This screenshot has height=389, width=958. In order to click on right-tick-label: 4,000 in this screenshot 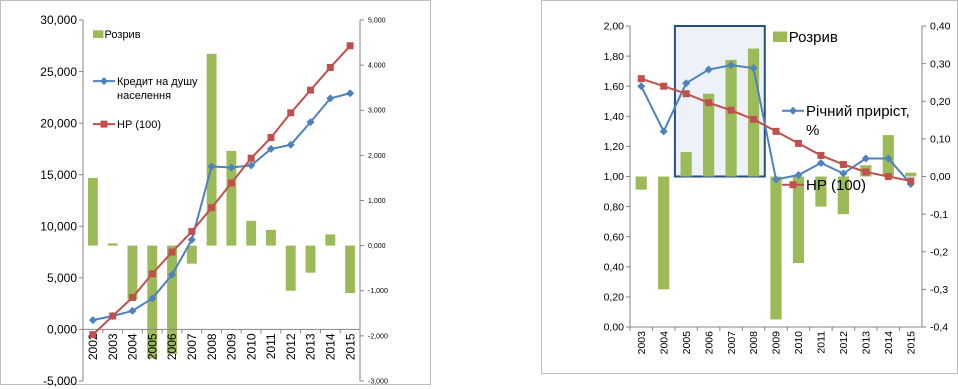, I will do `click(377, 66)`.